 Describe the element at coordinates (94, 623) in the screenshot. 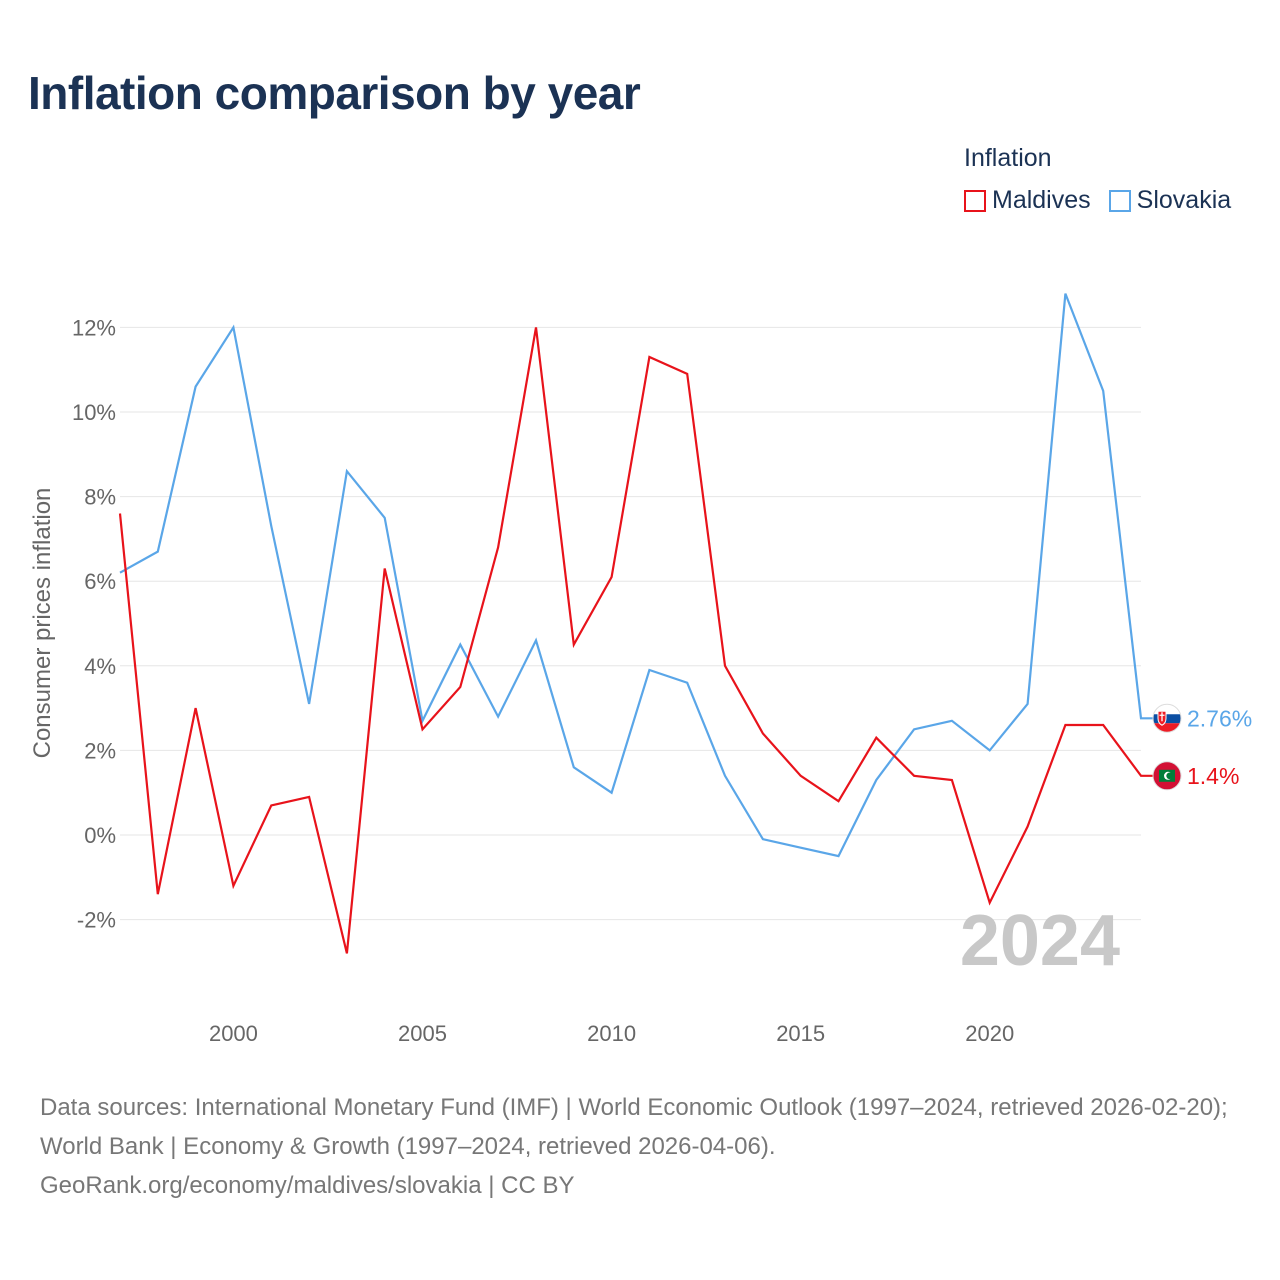

I see `y-axis-ticks: -2% 0% 2% 4% 6% 8% 10% 12%` at that location.